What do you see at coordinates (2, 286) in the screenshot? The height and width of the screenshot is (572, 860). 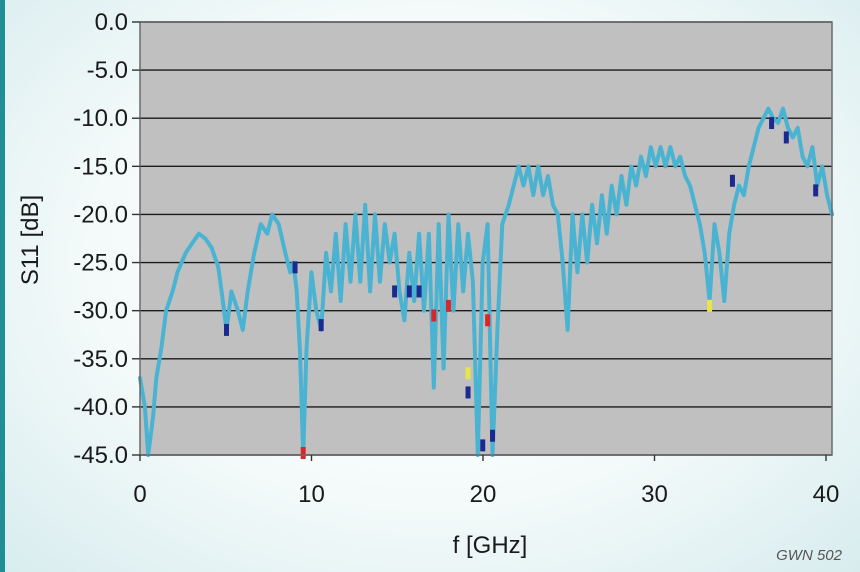 I see `slide-accent-bar` at bounding box center [2, 286].